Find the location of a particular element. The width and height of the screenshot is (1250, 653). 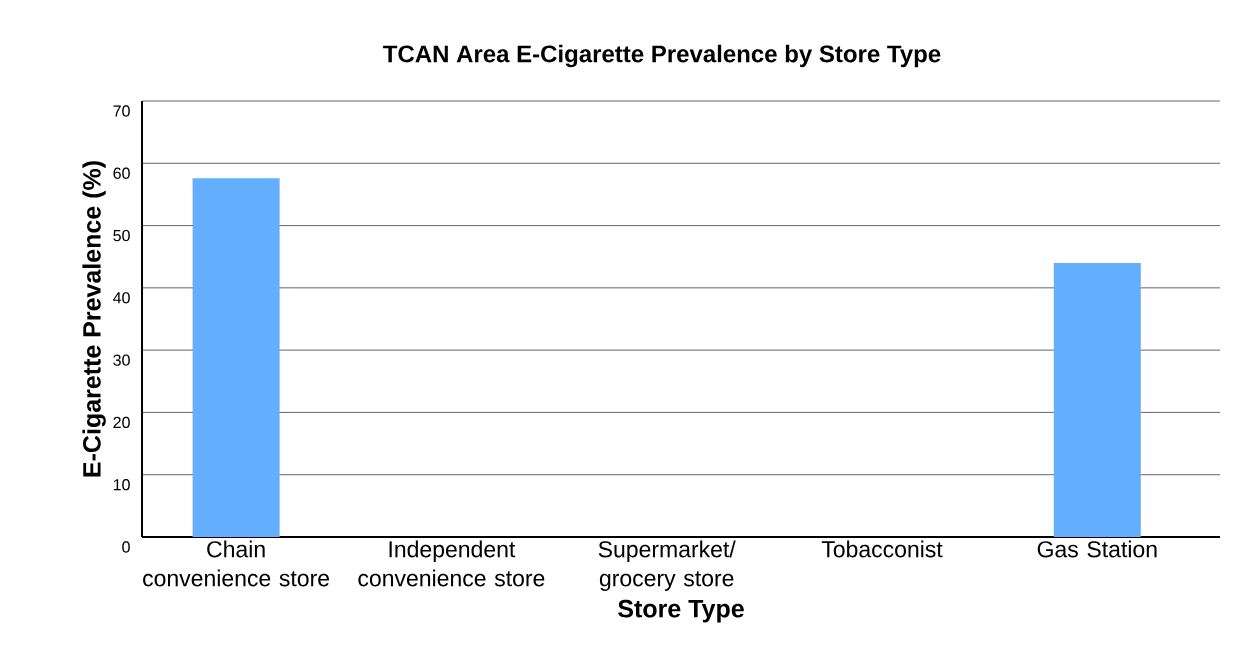

x-tick-label: Independent convenience store is located at coordinates (451, 563).